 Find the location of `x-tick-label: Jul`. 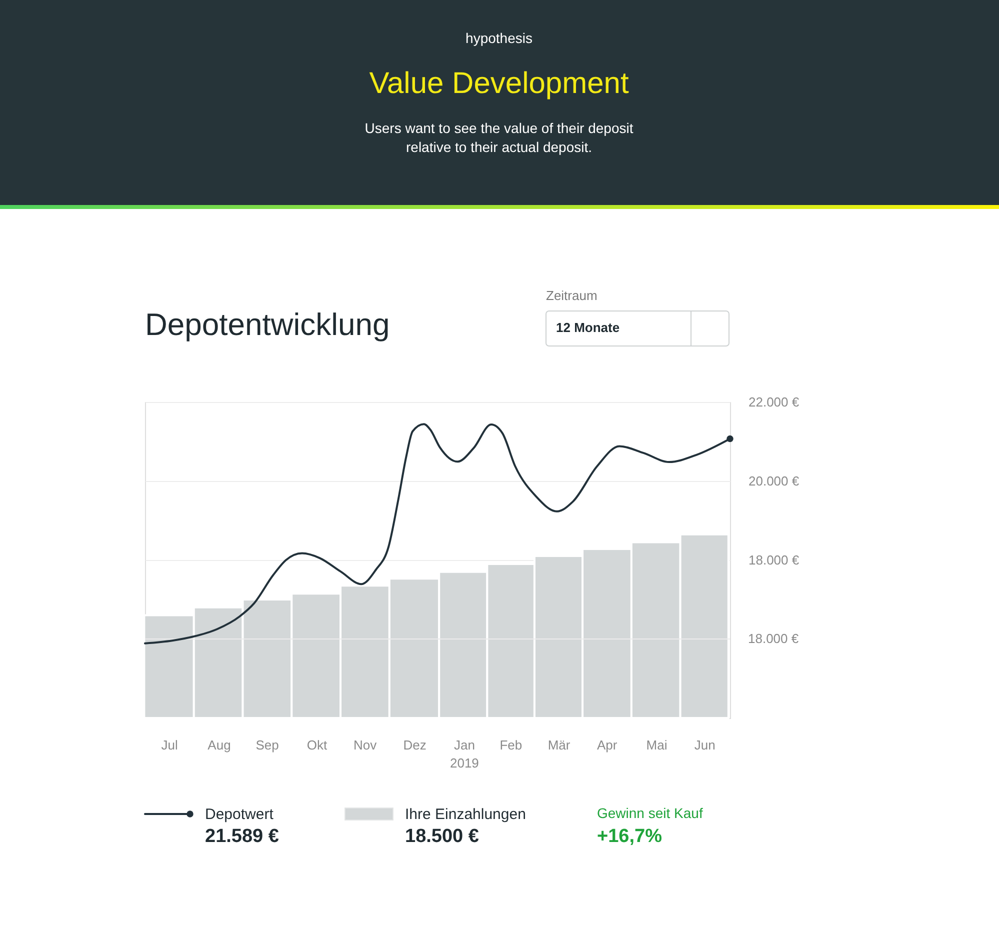

x-tick-label: Jul is located at coordinates (169, 745).